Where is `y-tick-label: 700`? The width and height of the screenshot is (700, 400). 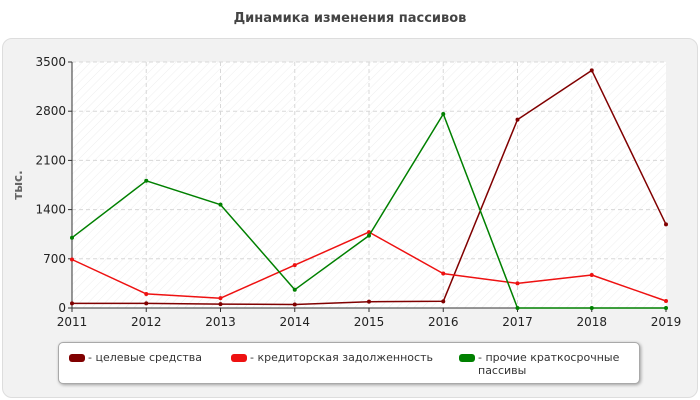 y-tick-label: 700 is located at coordinates (54, 259).